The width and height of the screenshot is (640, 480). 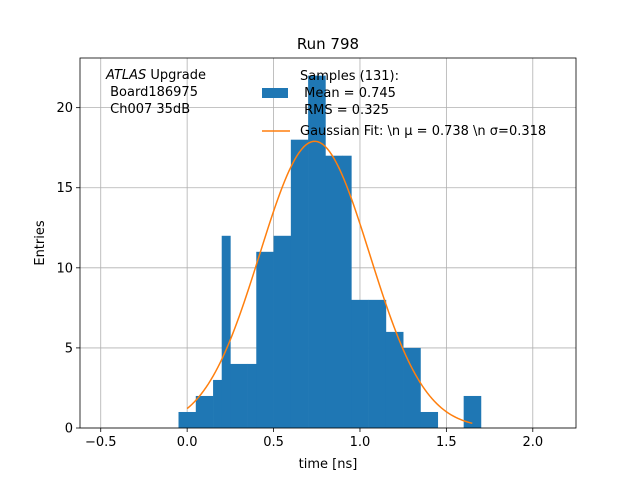 I want to click on annotation-atlas-word: ATLAS, so click(x=125, y=75).